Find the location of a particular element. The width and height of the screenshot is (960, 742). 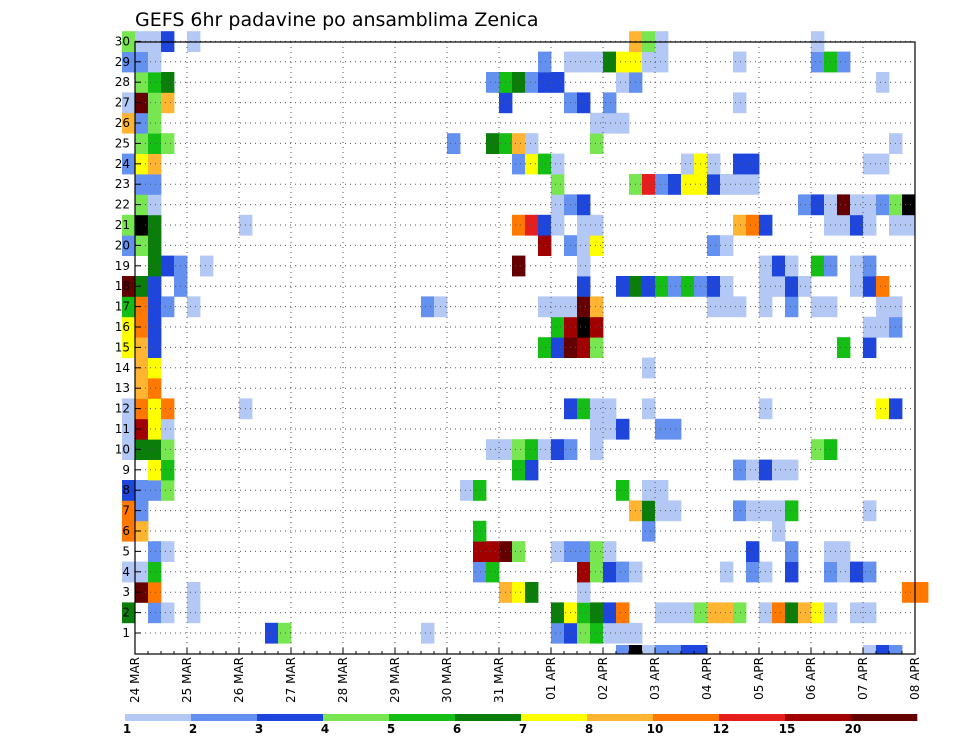

x-tick-label: 01 APR is located at coordinates (551, 678).